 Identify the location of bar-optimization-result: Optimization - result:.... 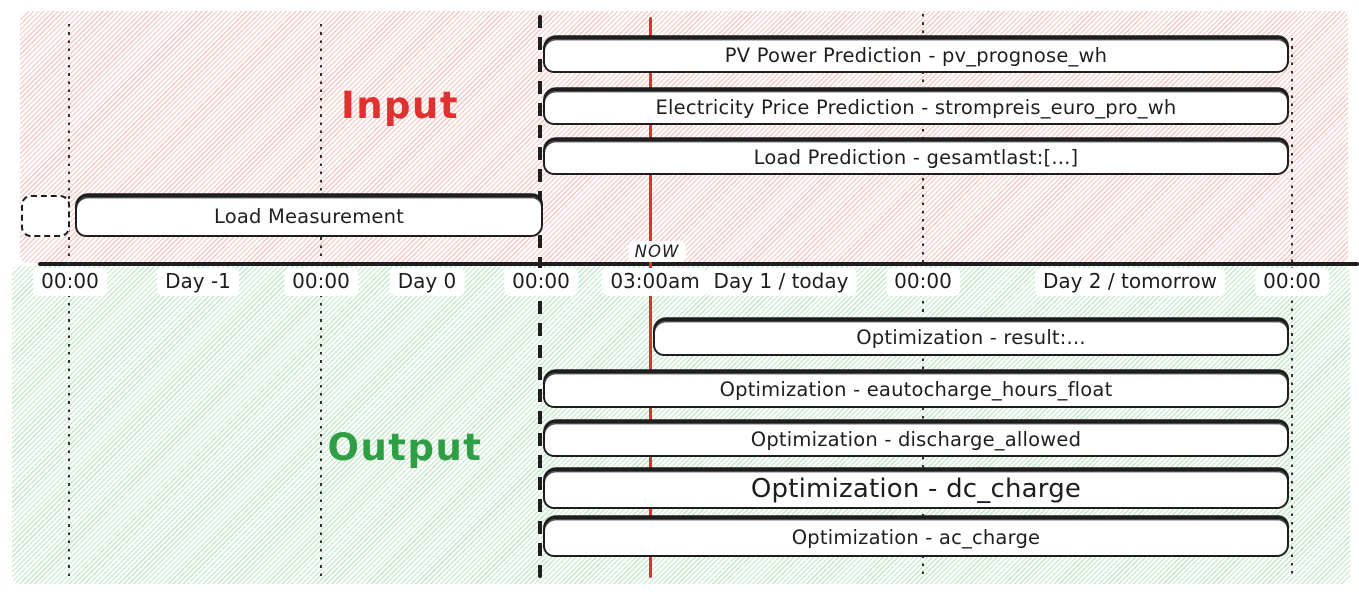
(971, 337).